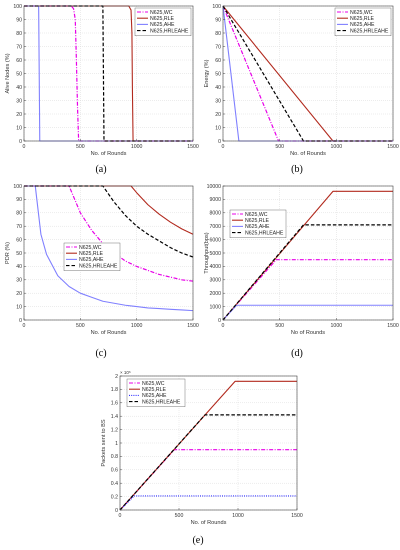 Image resolution: width=400 pixels, height=550 pixels. Describe the element at coordinates (104, 443) in the screenshot. I see `y-axis-label: Packets sent to BS` at that location.